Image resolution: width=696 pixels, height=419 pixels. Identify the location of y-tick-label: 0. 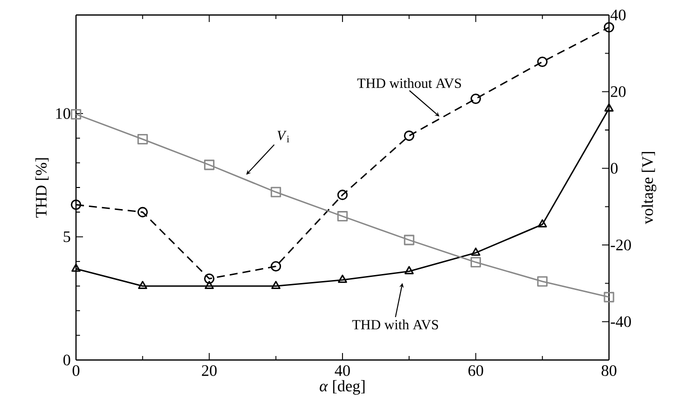
(66, 360).